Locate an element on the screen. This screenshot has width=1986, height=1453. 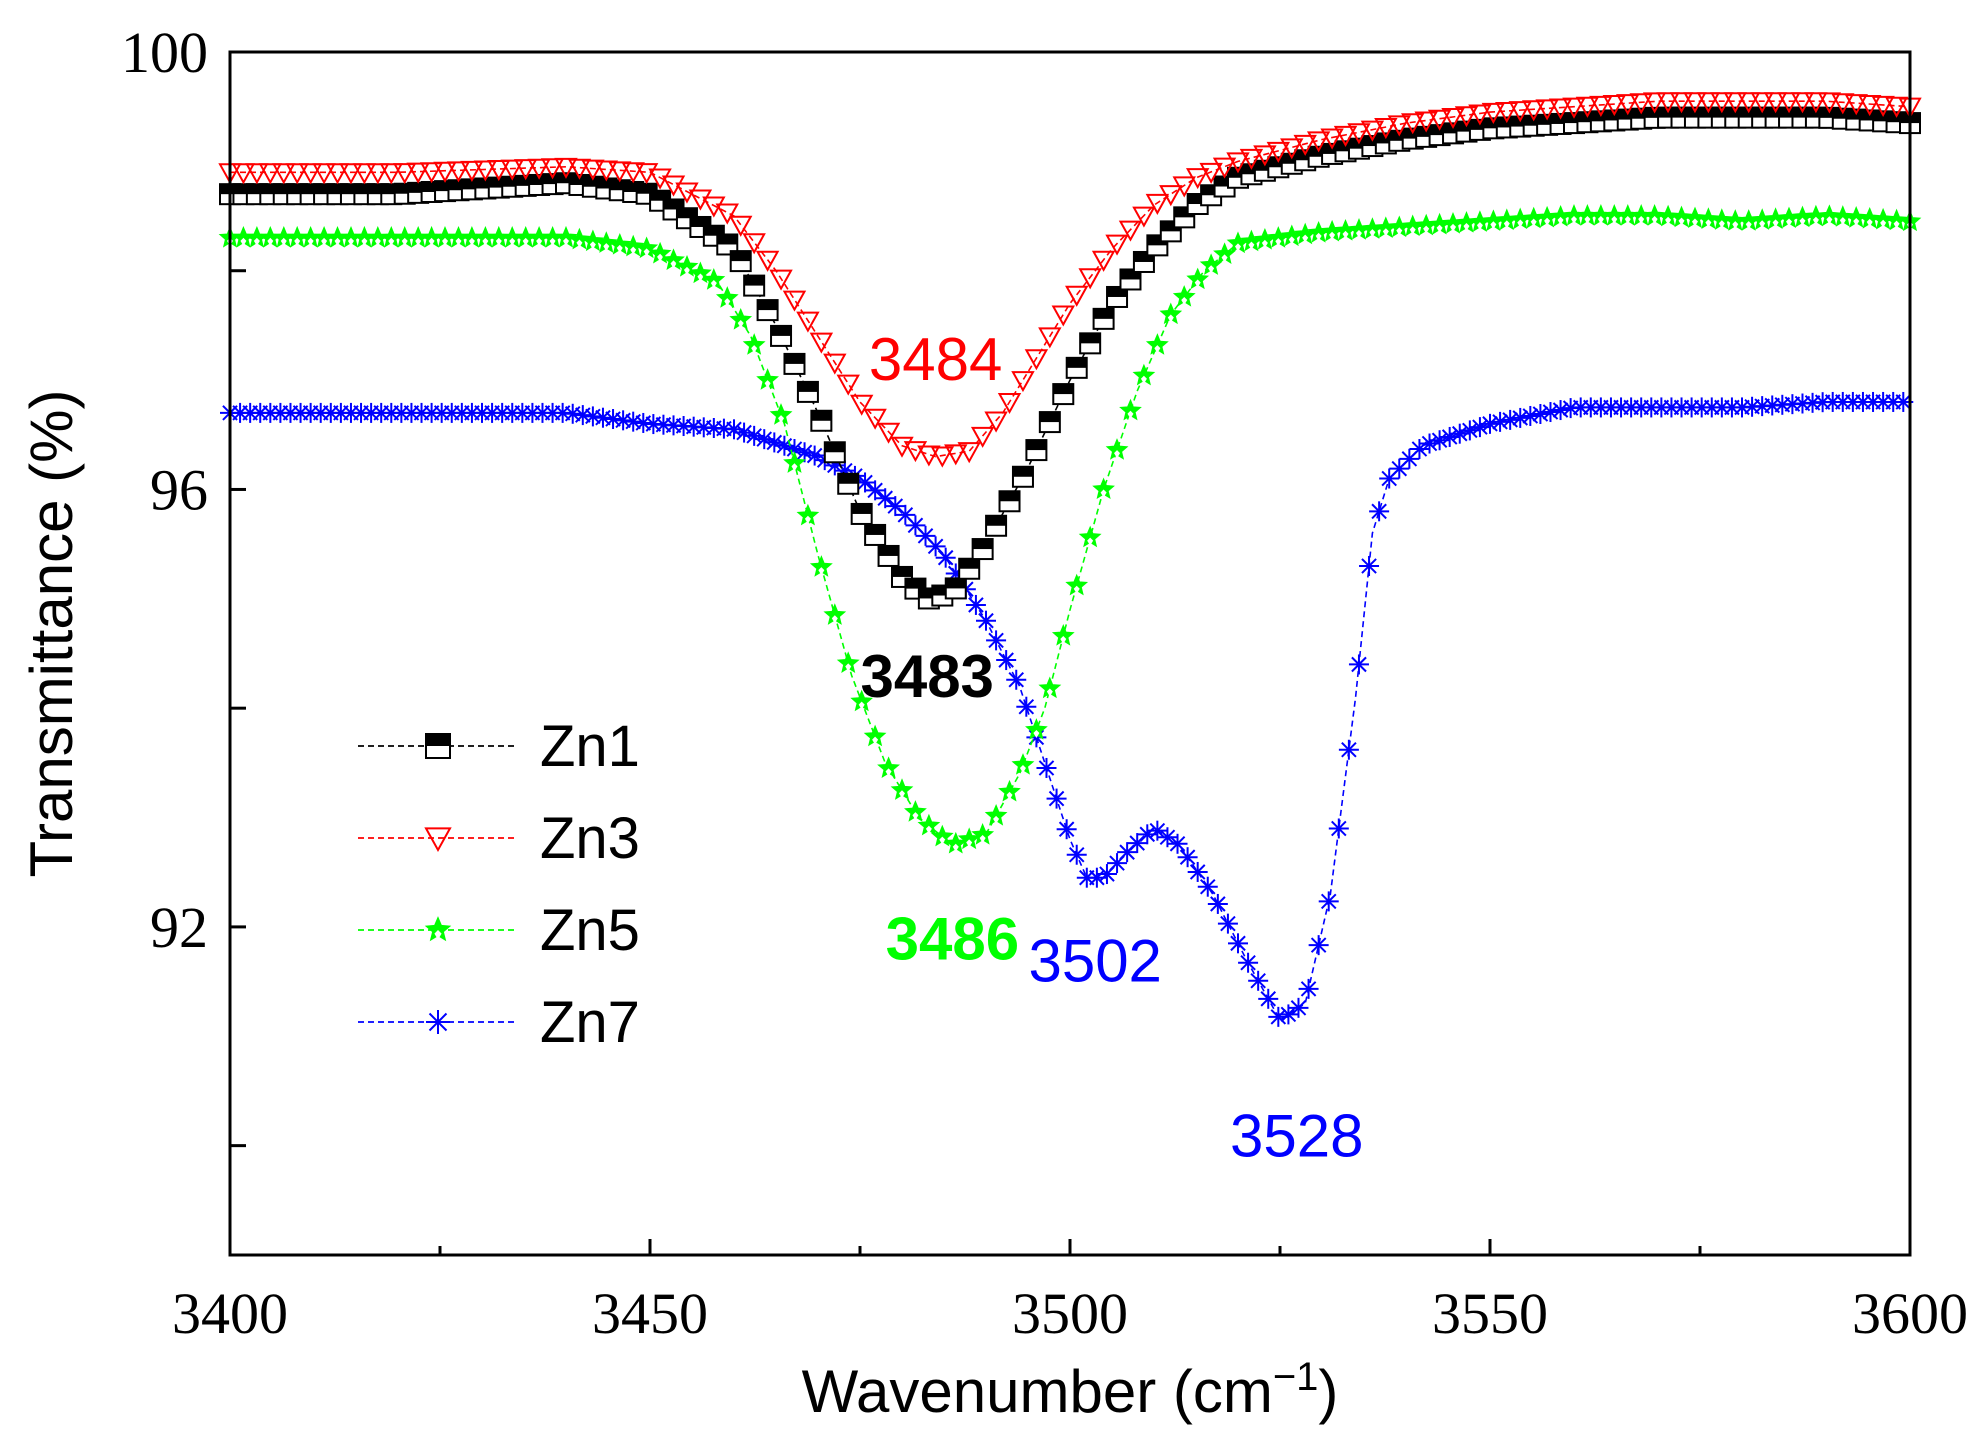
y-tick-label: 96 is located at coordinates (179, 489).